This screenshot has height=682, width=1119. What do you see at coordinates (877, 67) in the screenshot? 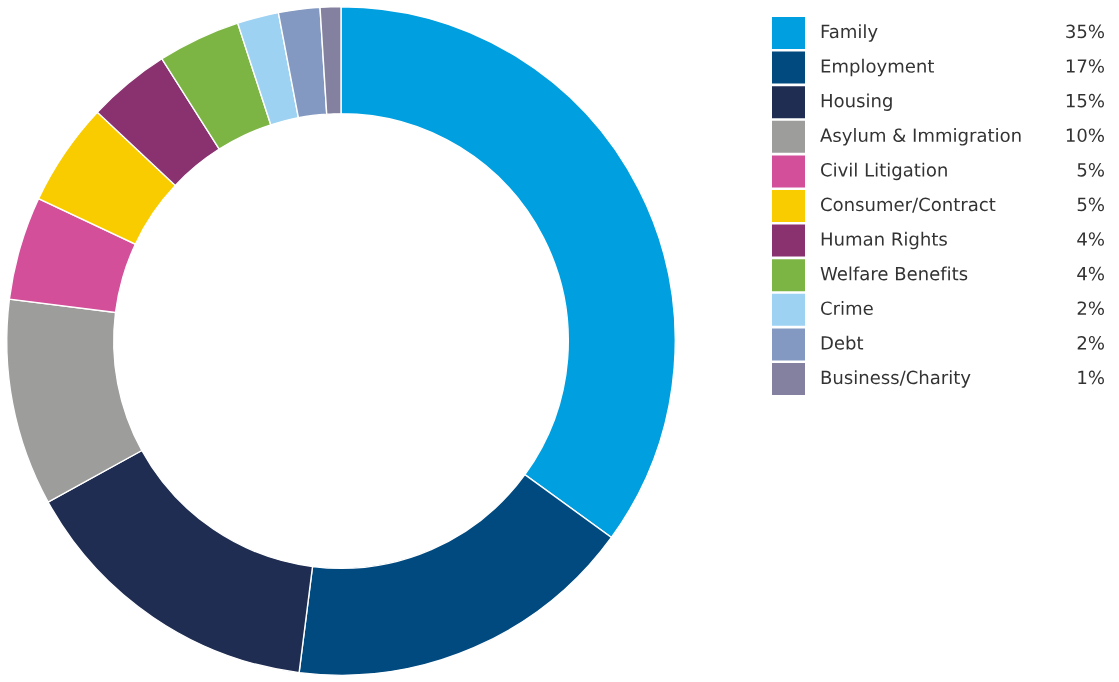
I see `legend-label: Employment` at bounding box center [877, 67].